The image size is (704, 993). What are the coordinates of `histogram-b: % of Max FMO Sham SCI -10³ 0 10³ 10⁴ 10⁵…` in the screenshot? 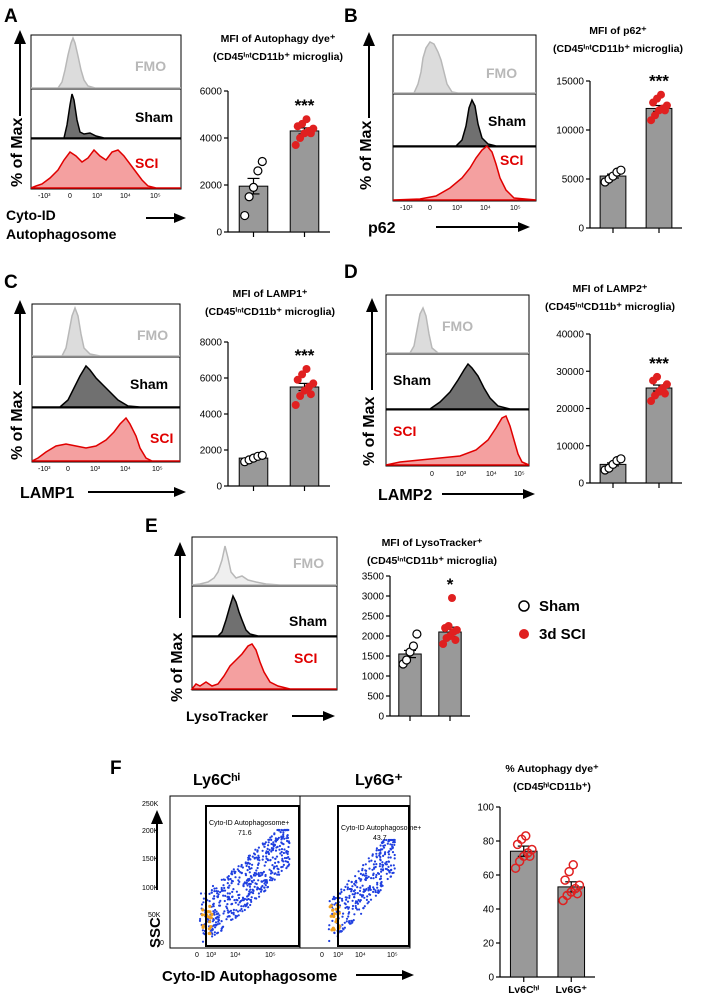 It's located at (447, 134).